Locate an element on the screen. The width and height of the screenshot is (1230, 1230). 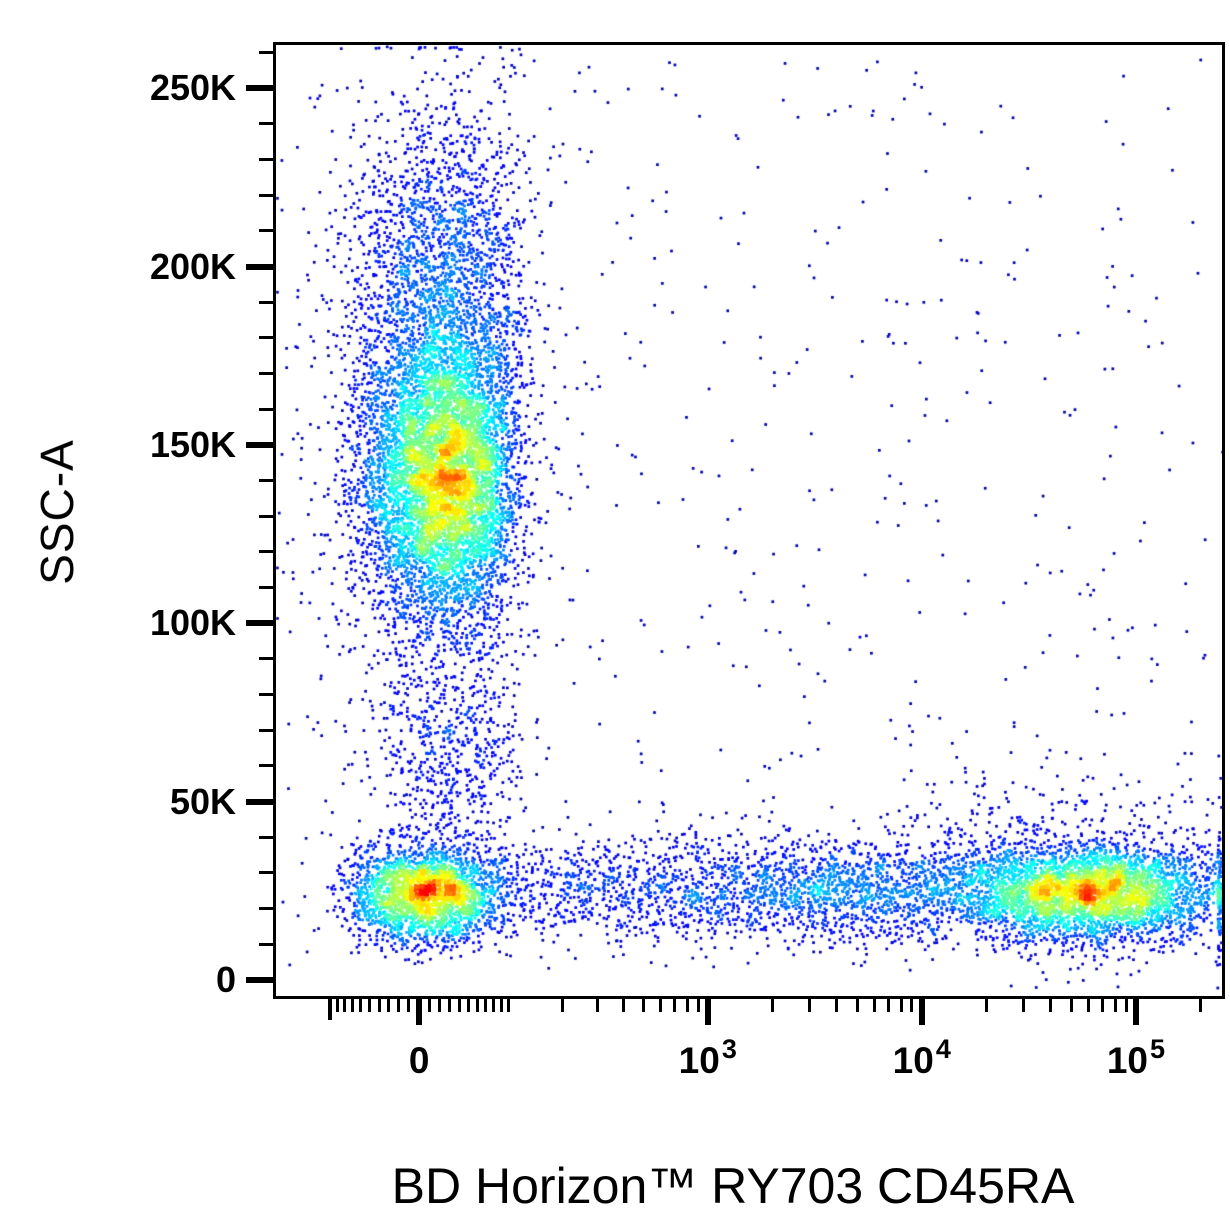
y-tick-label: 100K is located at coordinates (192, 623).